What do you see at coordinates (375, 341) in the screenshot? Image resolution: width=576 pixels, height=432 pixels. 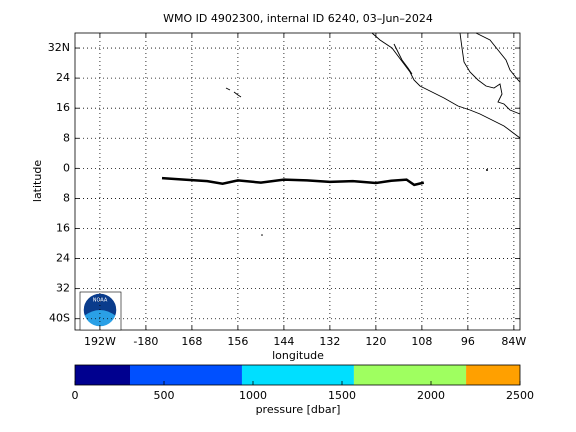 I see `x-tick-label: 120` at bounding box center [375, 341].